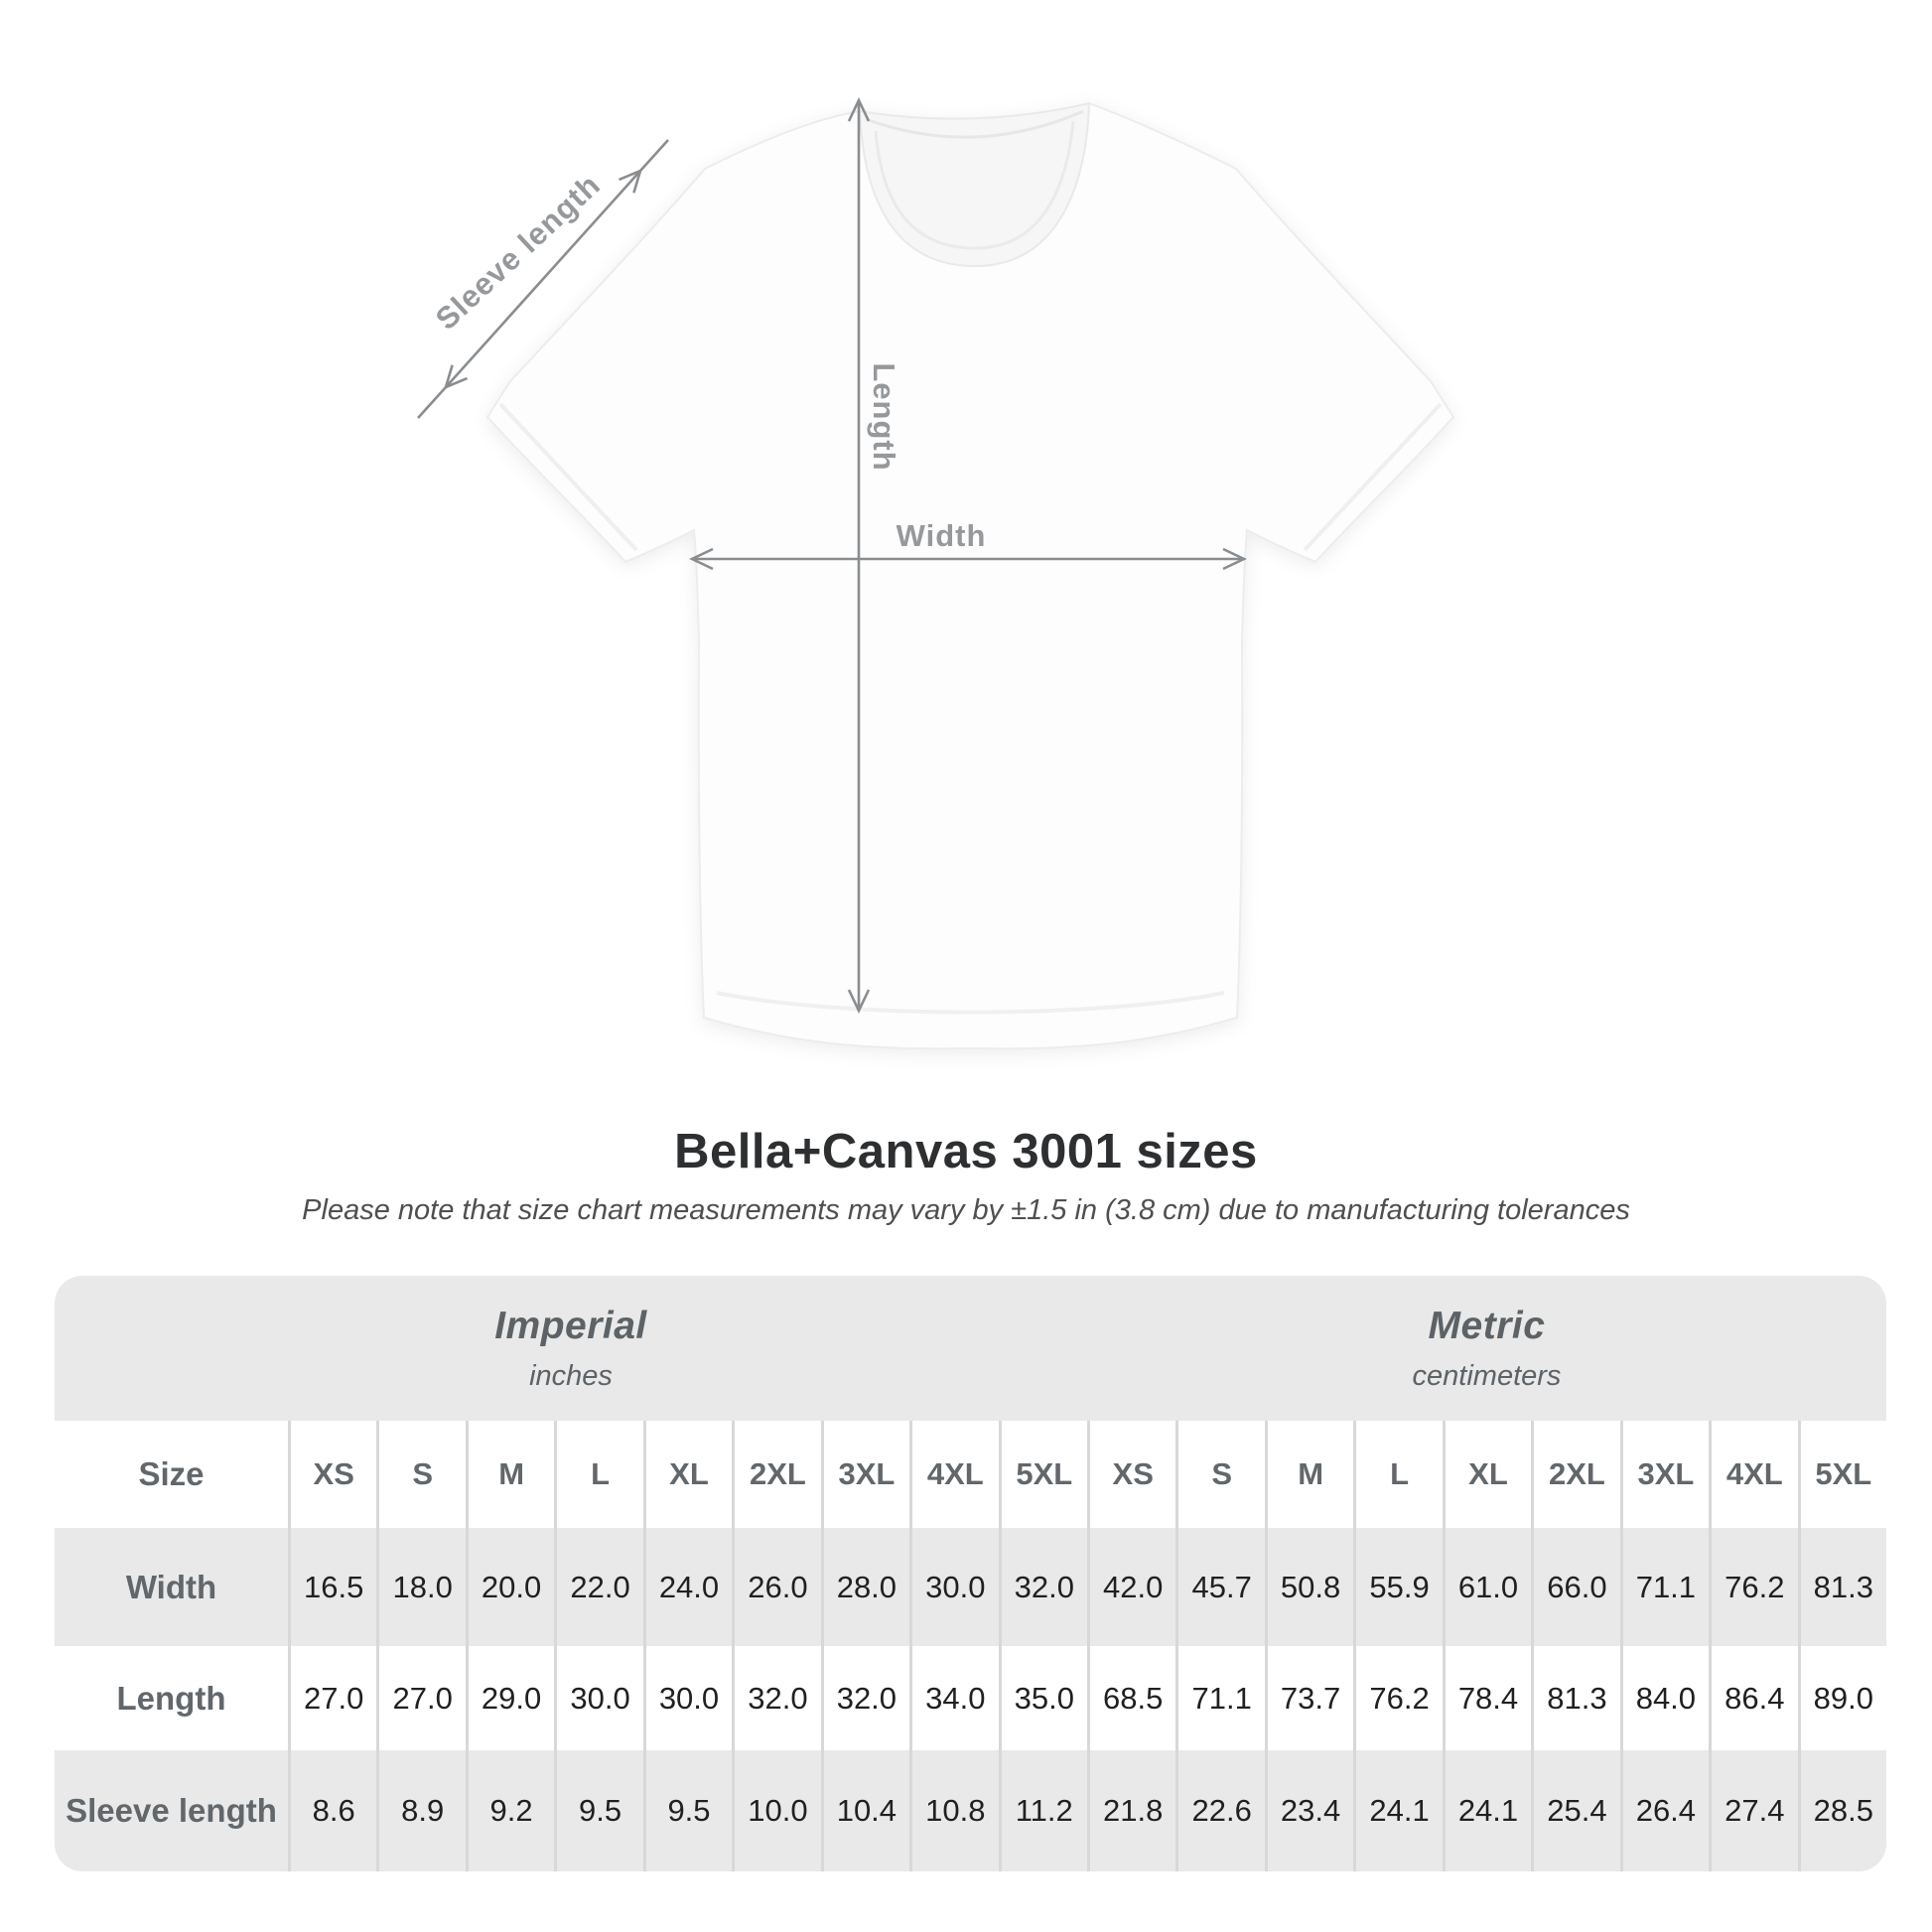 The height and width of the screenshot is (1932, 1932). Describe the element at coordinates (1042, 1475) in the screenshot. I see `size-col-header-imperial-5xl: 5XL` at that location.